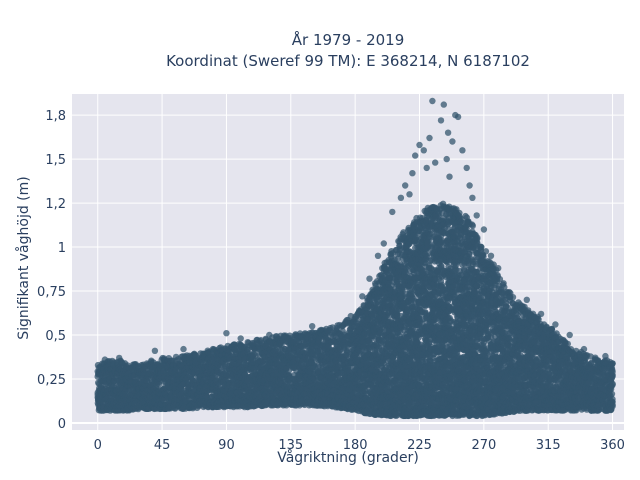 The image size is (640, 480). What do you see at coordinates (159, 384) in the screenshot?
I see `data-point` at bounding box center [159, 384].